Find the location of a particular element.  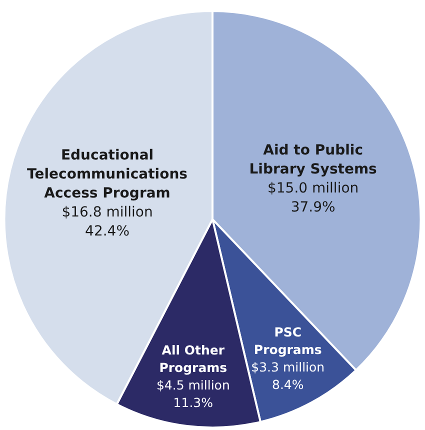

slice-label: PSC Programs is located at coordinates (288, 341).